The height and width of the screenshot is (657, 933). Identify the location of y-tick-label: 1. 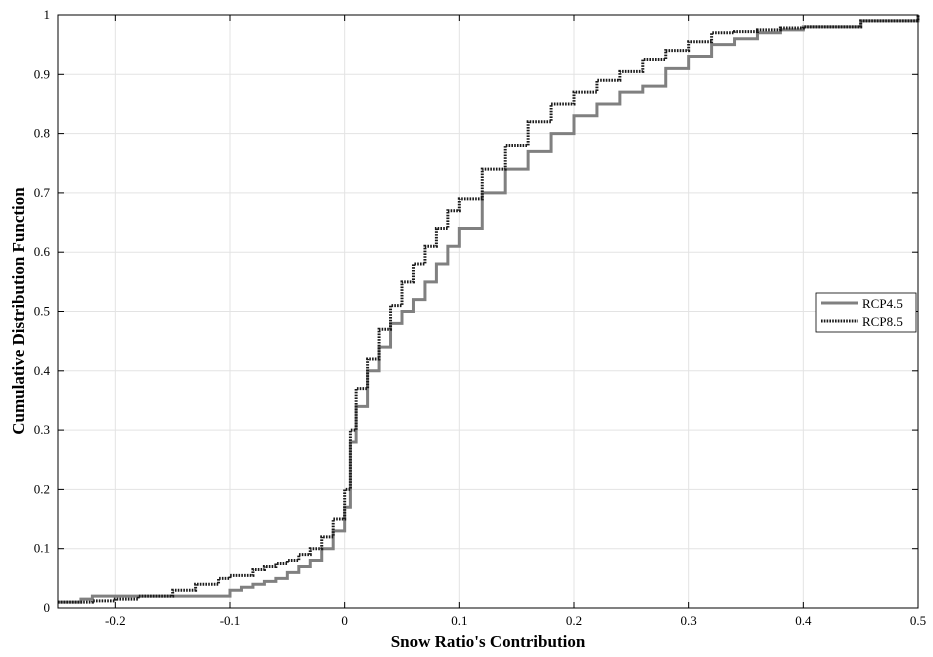
(47, 14).